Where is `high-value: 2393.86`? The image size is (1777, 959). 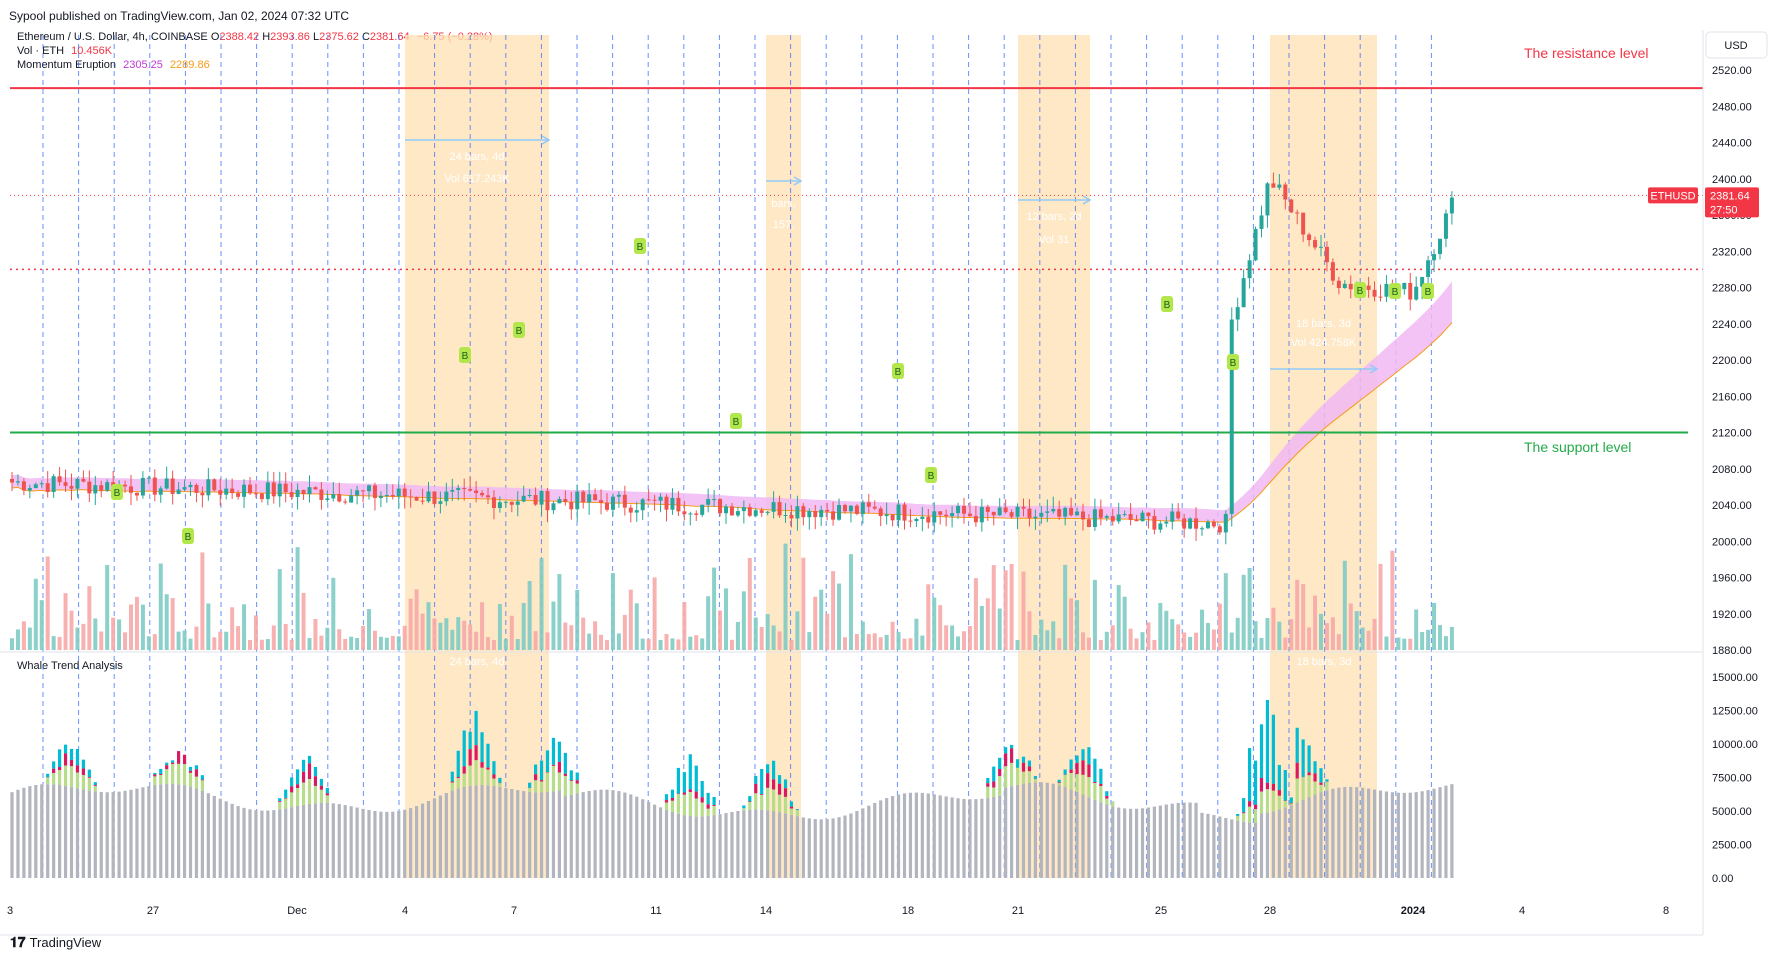
high-value: 2393.86 is located at coordinates (290, 37).